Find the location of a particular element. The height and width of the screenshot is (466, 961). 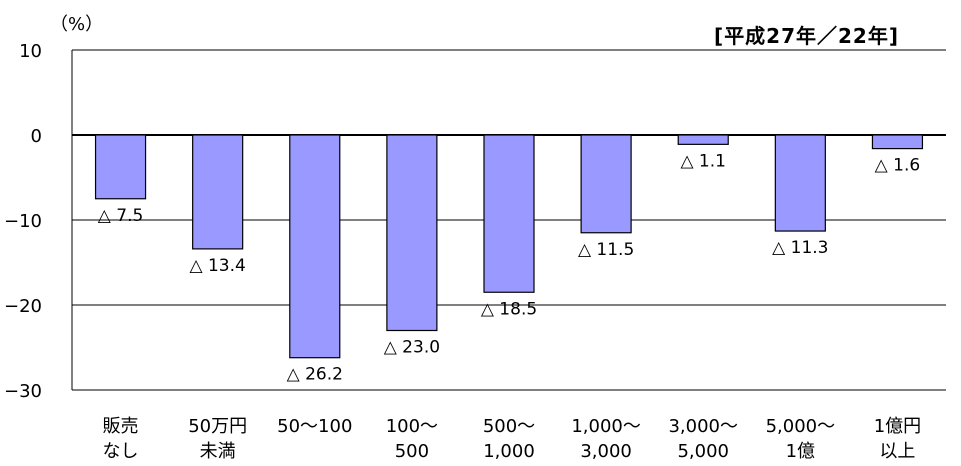

x-tick-label: なし is located at coordinates (121, 451).